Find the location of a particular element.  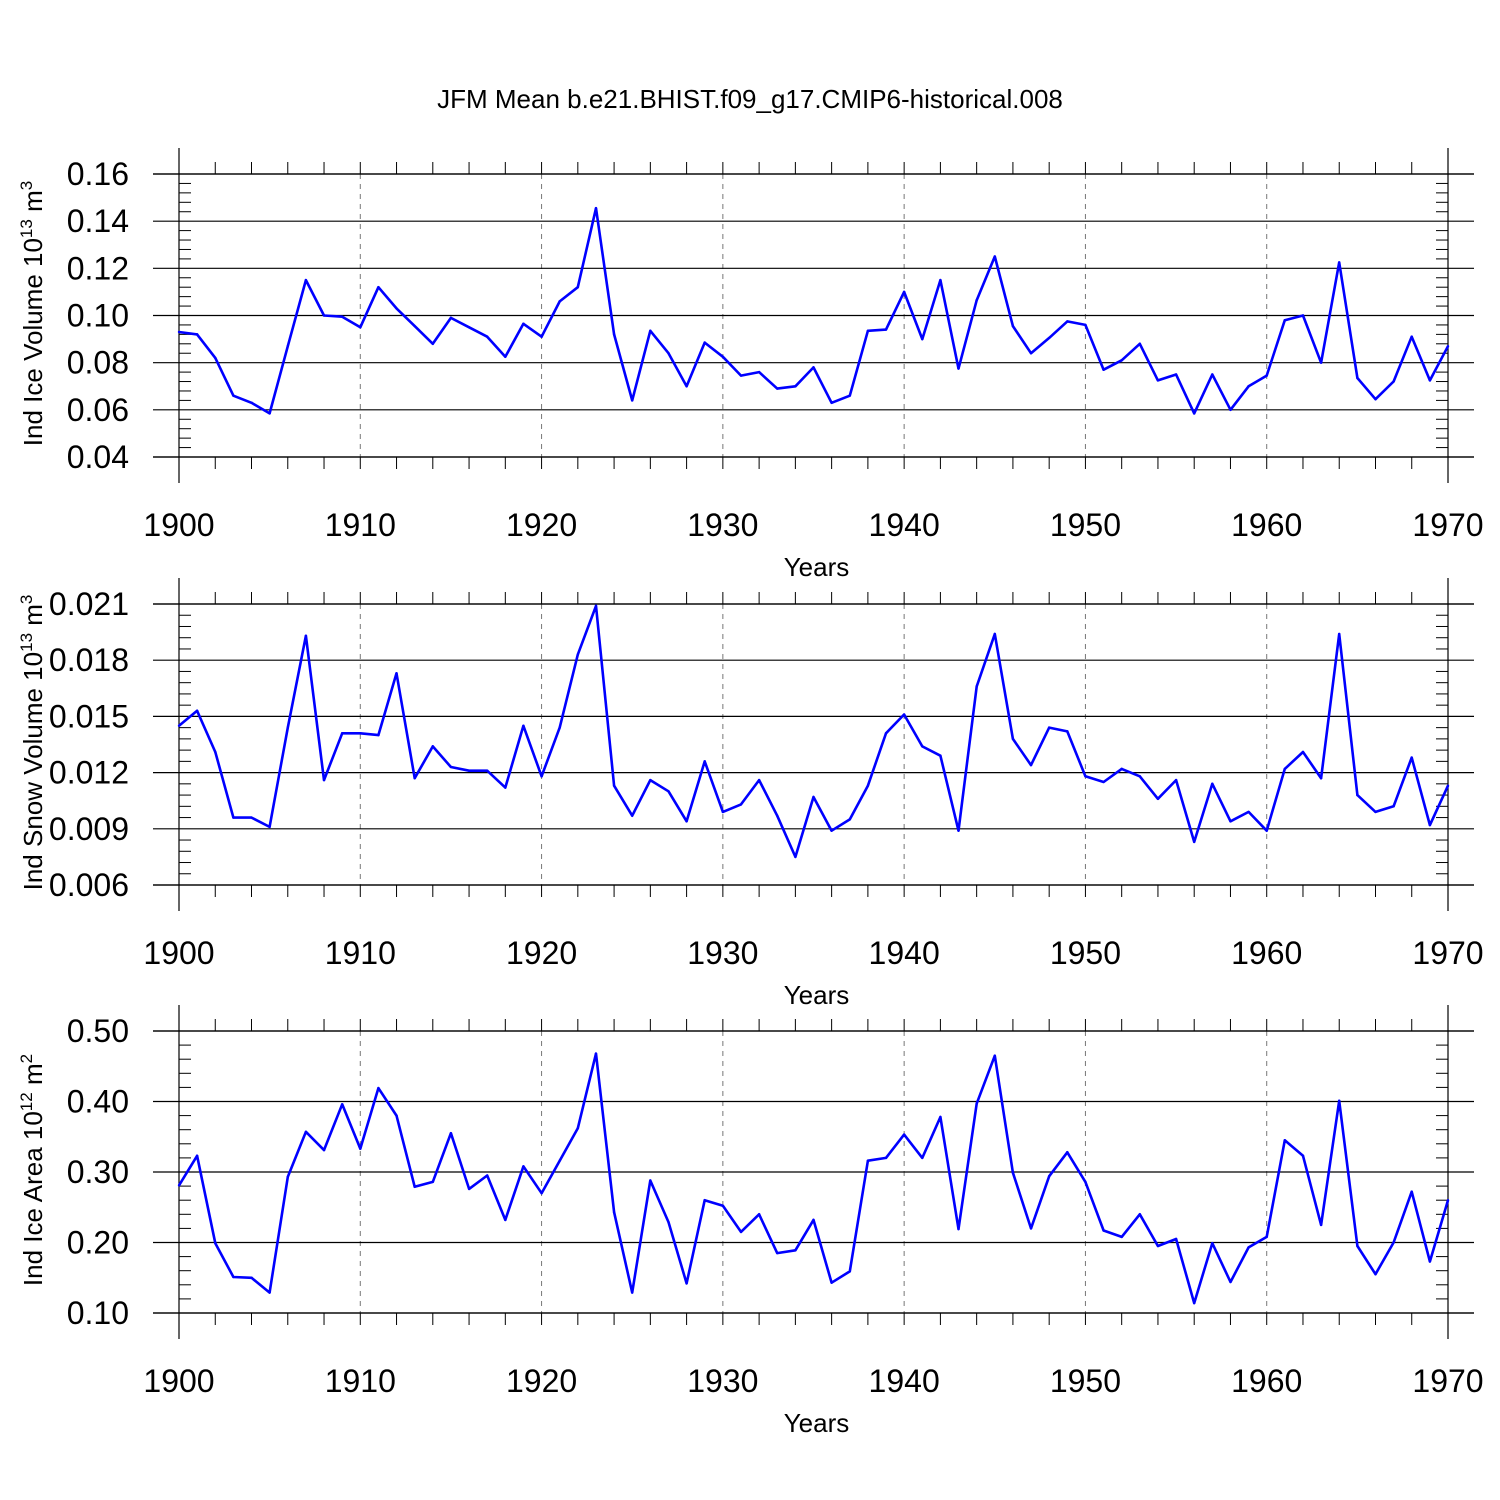

x-tick-label: 1900 is located at coordinates (178, 1381).